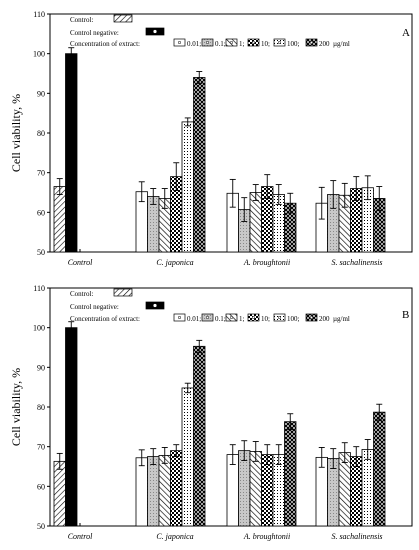 The width and height of the screenshot is (419, 550). Describe the element at coordinates (406, 33) in the screenshot. I see `panel-letter: A` at that location.